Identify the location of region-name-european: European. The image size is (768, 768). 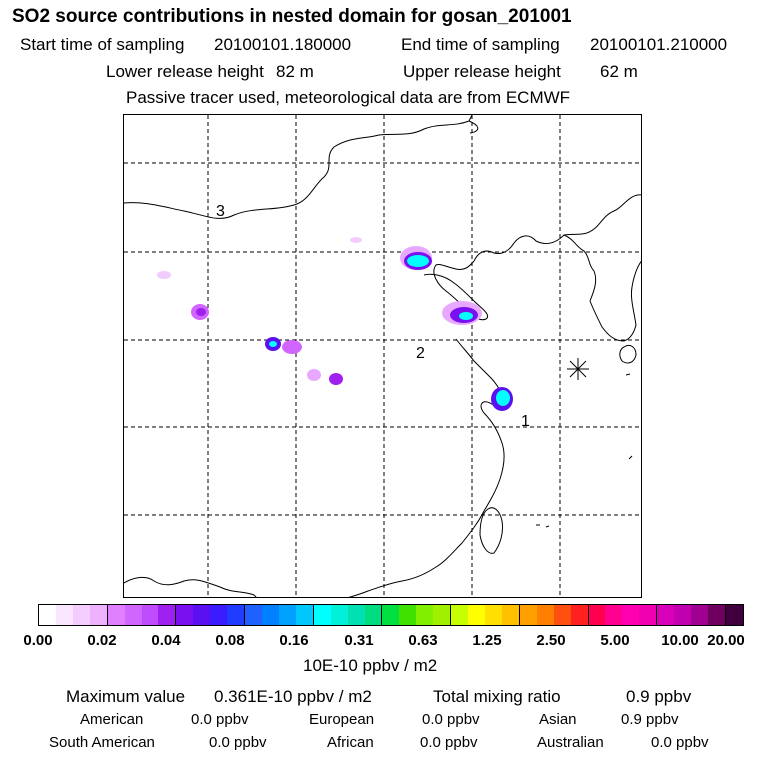
(342, 719).